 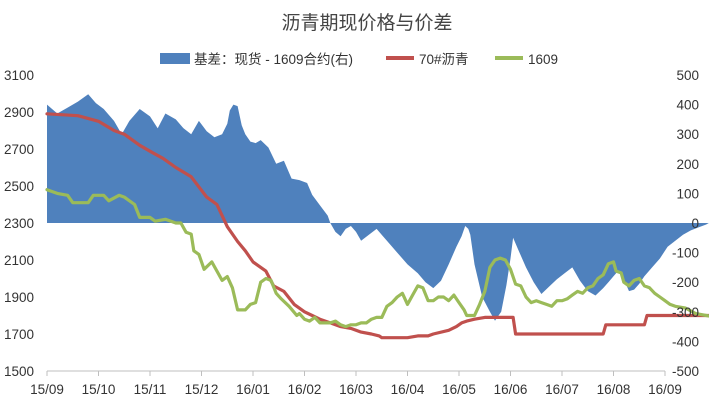 I want to click on x-tick-label: 16/03, so click(x=356, y=389).